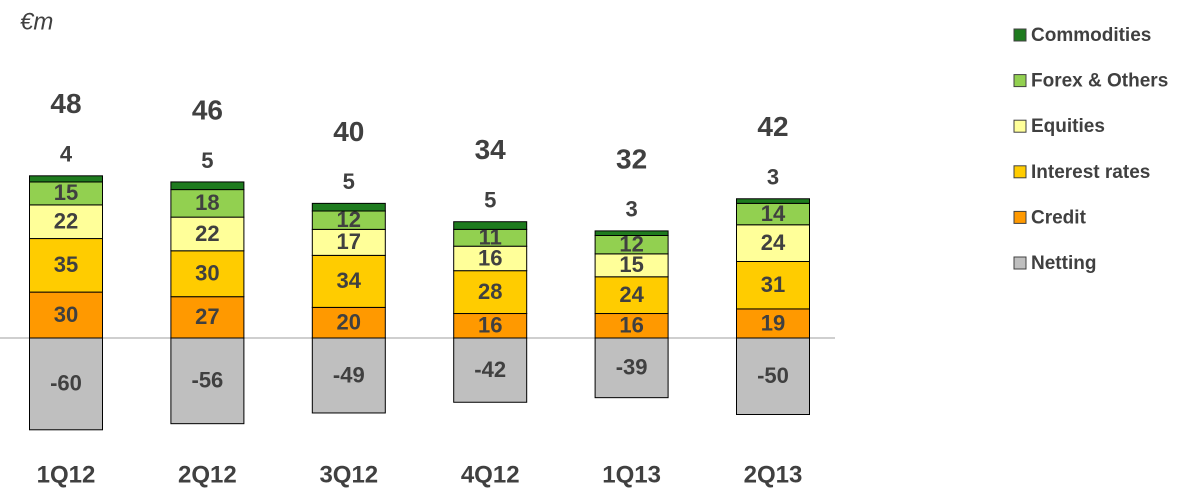 This screenshot has width=1191, height=500. Describe the element at coordinates (66, 154) in the screenshot. I see `value-label: 4` at that location.